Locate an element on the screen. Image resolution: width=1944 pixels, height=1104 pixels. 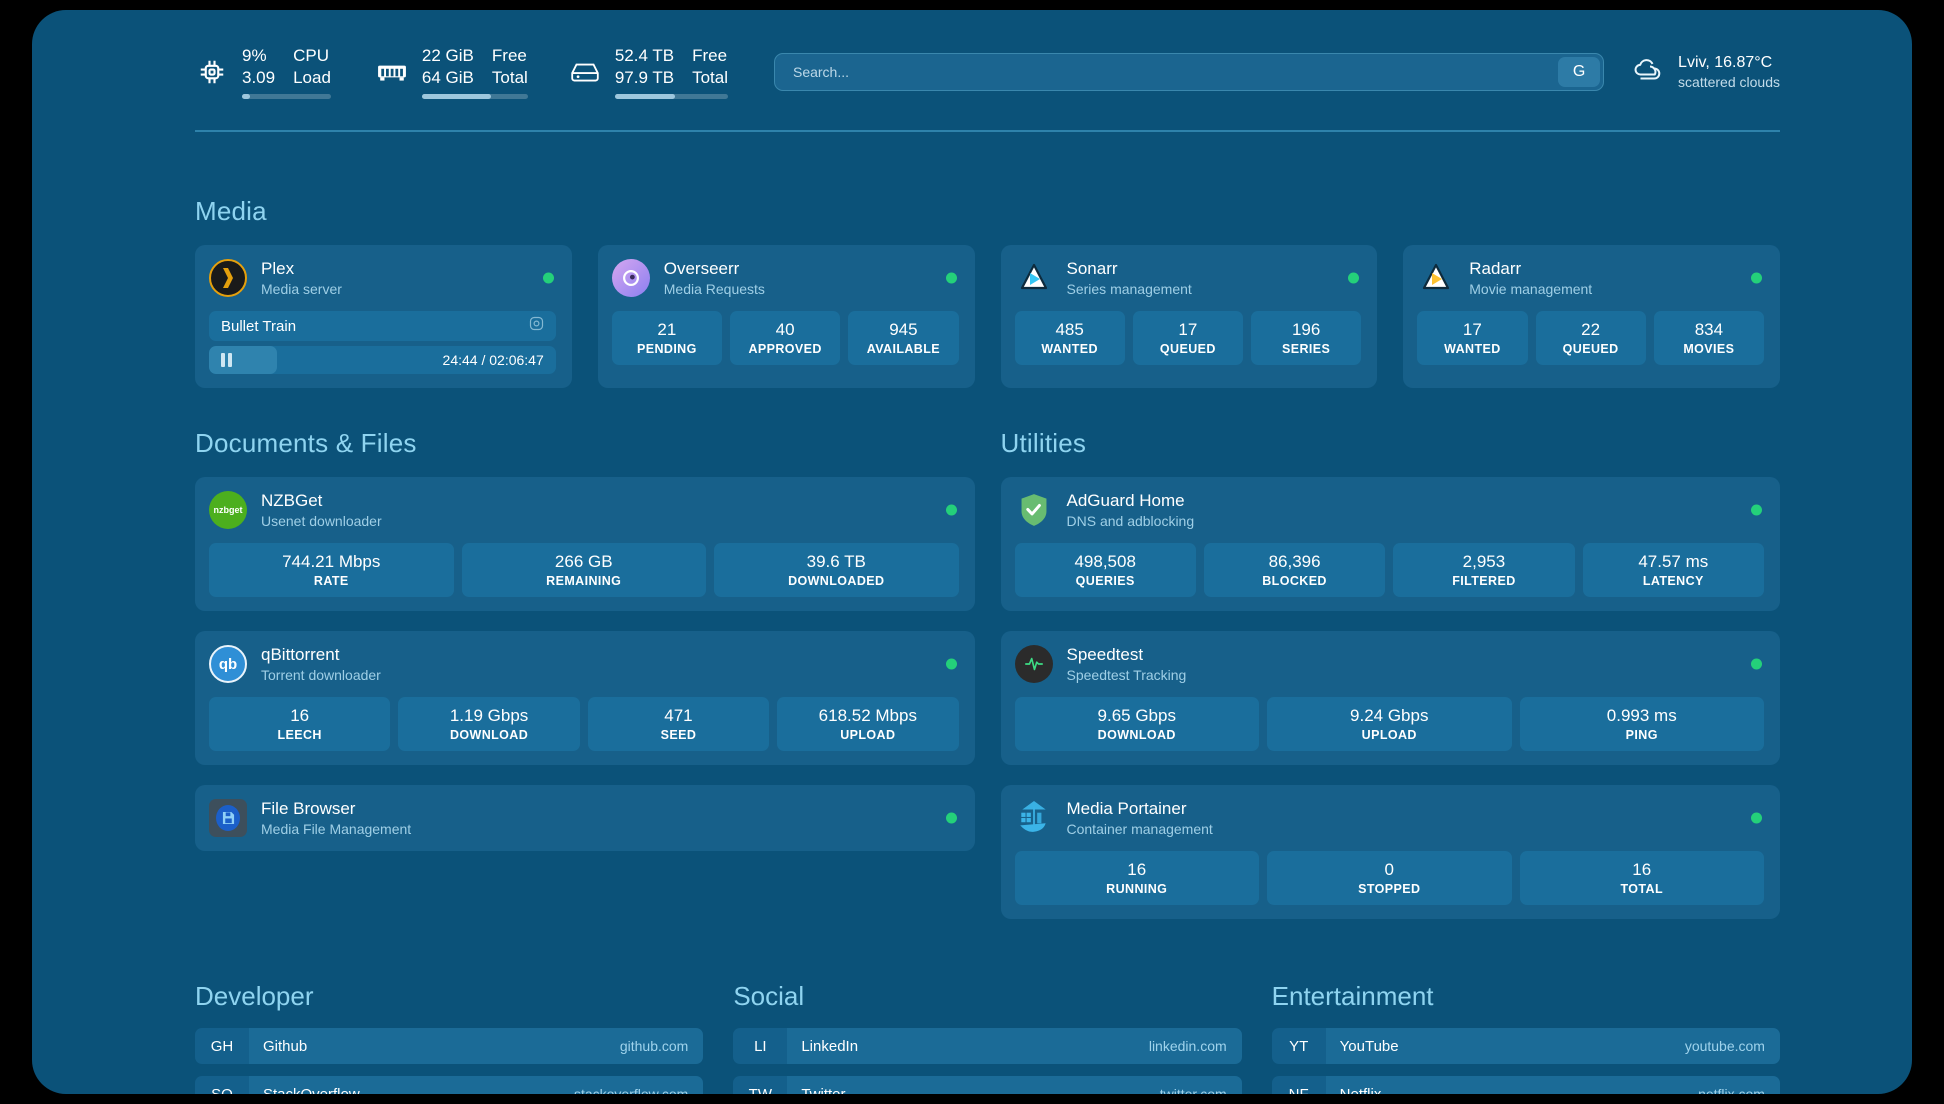
pause-icon is located at coordinates (226, 360).